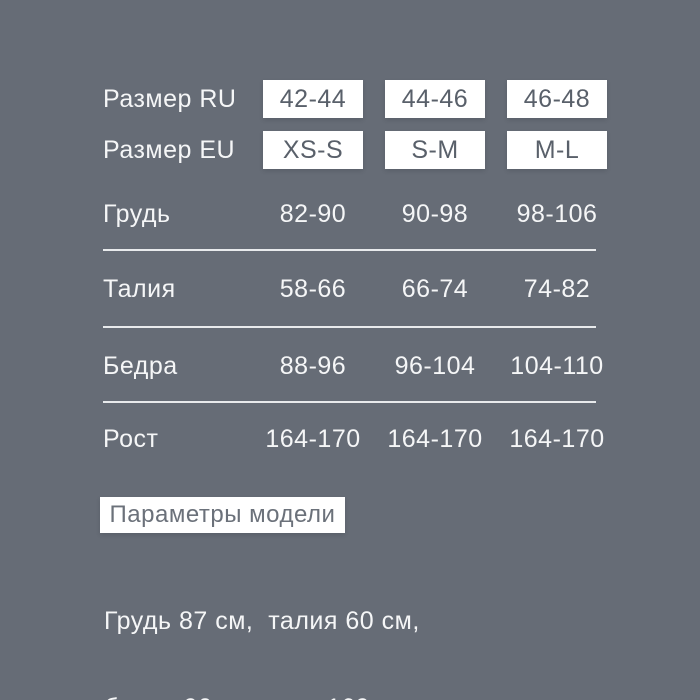  I want to click on hips-cell-3: 104-110, so click(557, 365).